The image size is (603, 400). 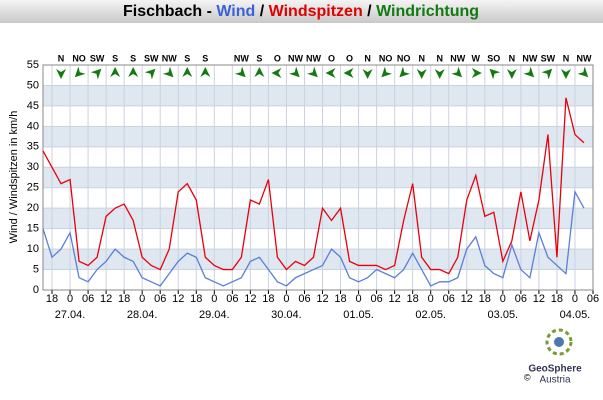 What do you see at coordinates (33, 85) in the screenshot?
I see `y-tick-label: 50` at bounding box center [33, 85].